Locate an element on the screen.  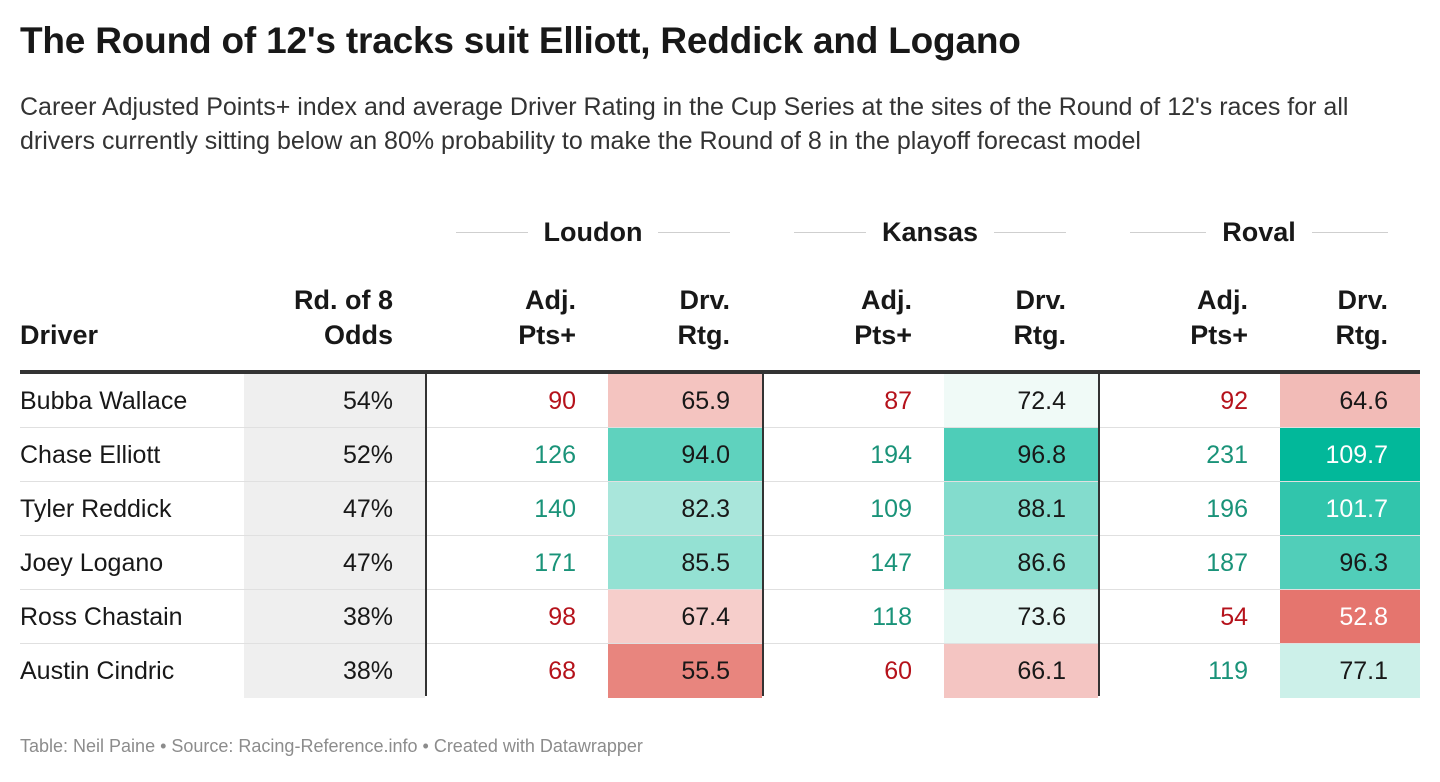
cell-driver: Chase Elliott is located at coordinates (90, 455).